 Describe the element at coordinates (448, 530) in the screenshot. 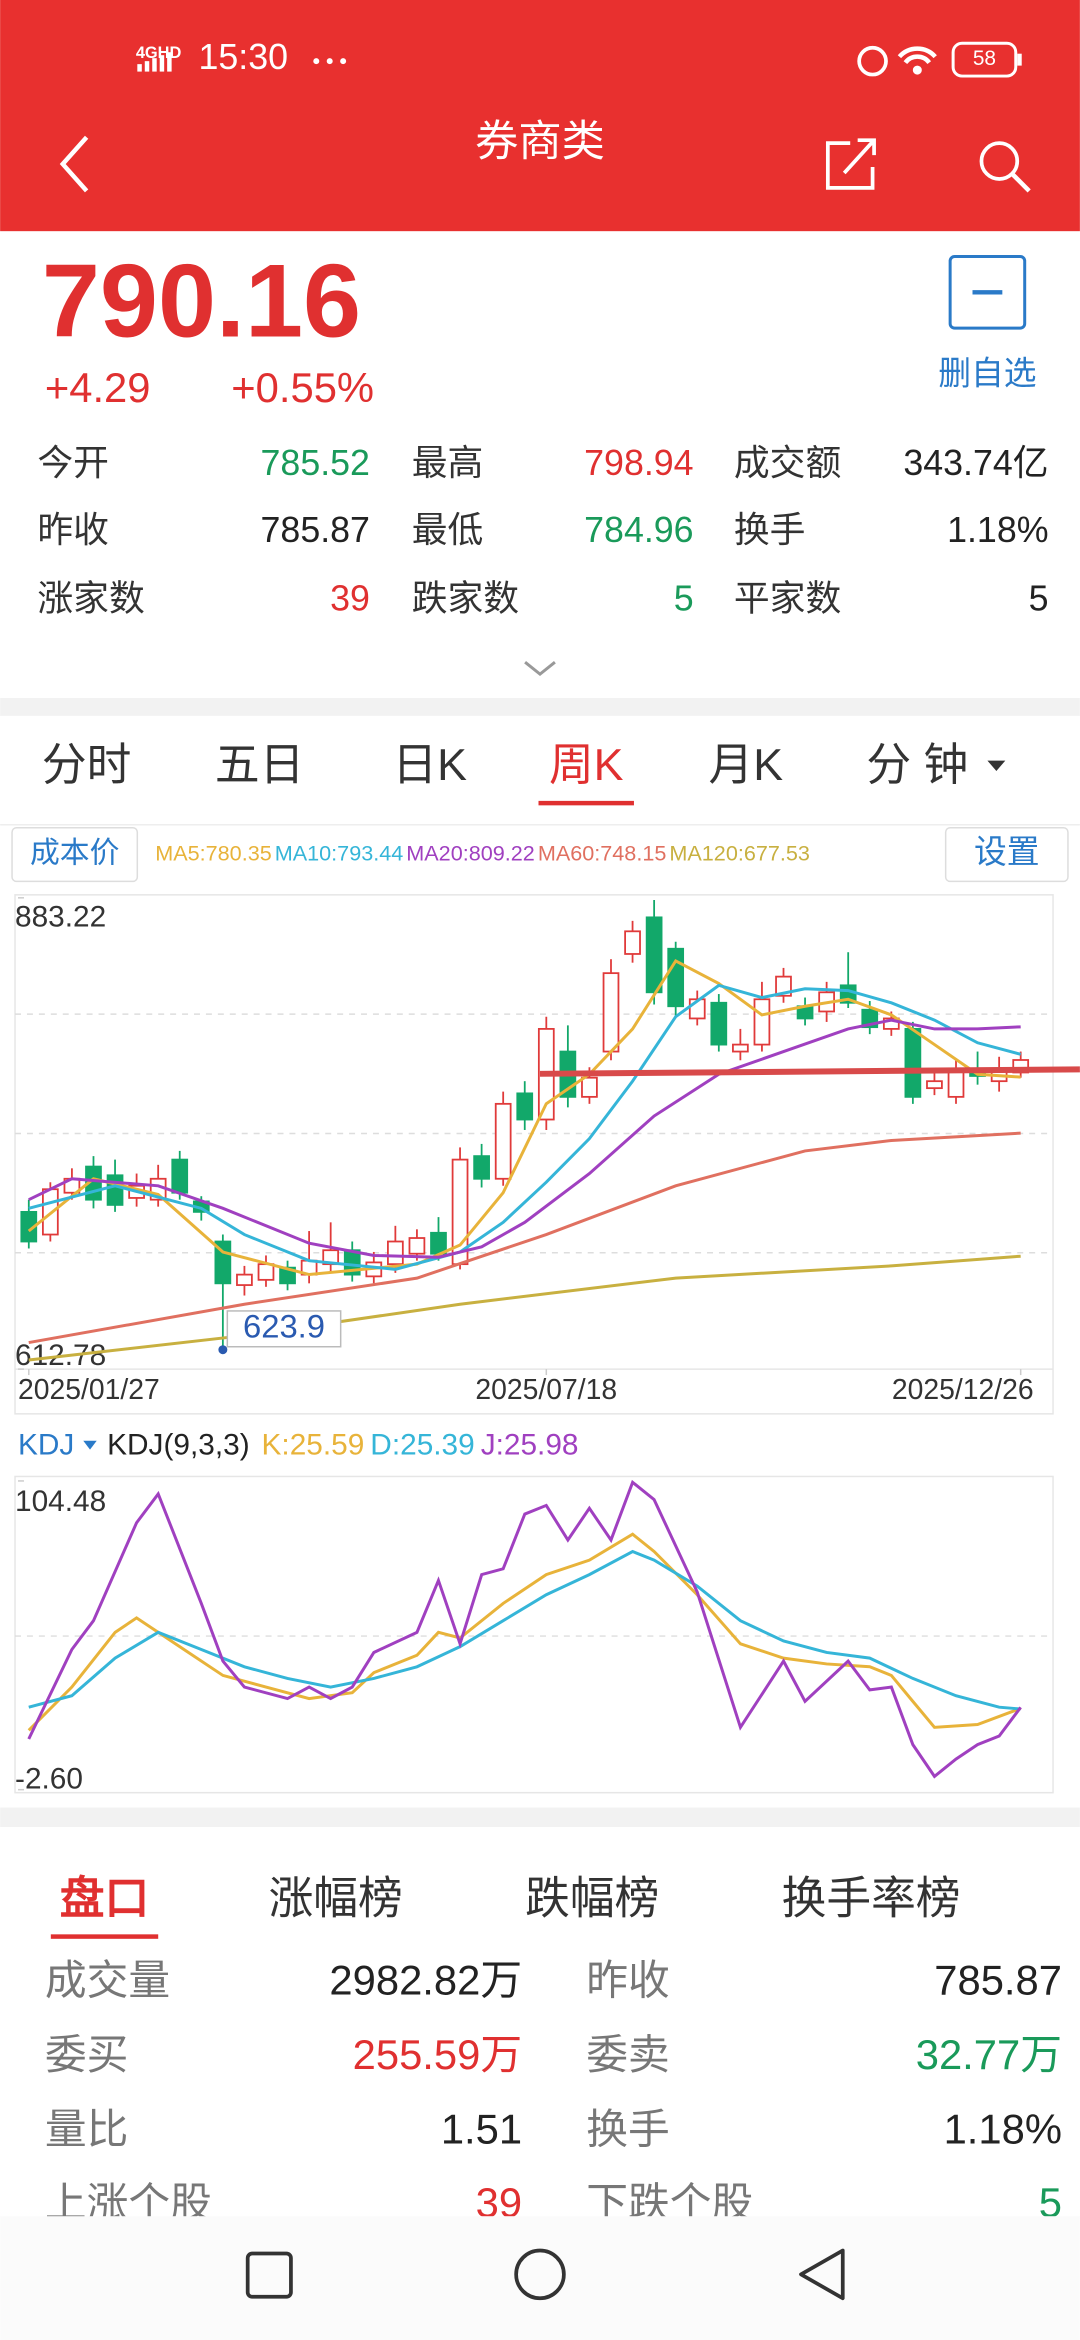

I see `stat-label: 最低` at that location.